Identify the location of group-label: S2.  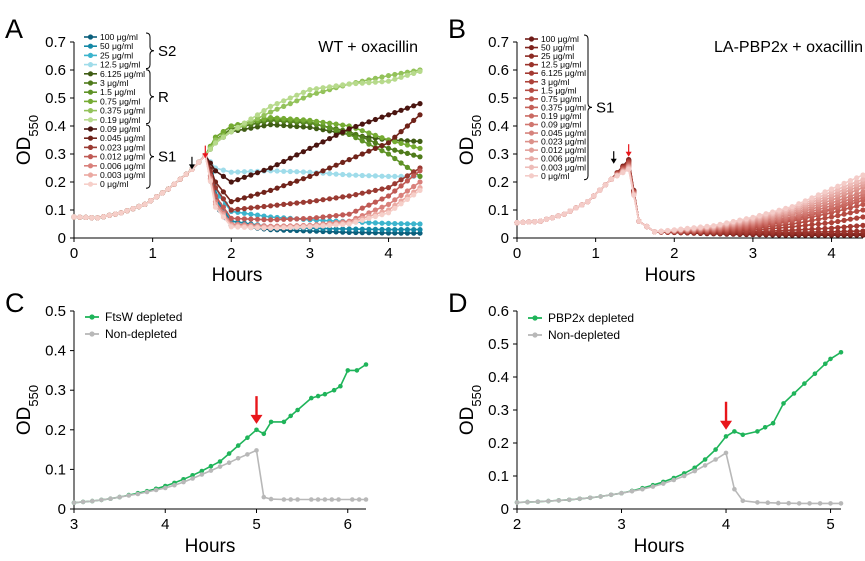
(167, 51).